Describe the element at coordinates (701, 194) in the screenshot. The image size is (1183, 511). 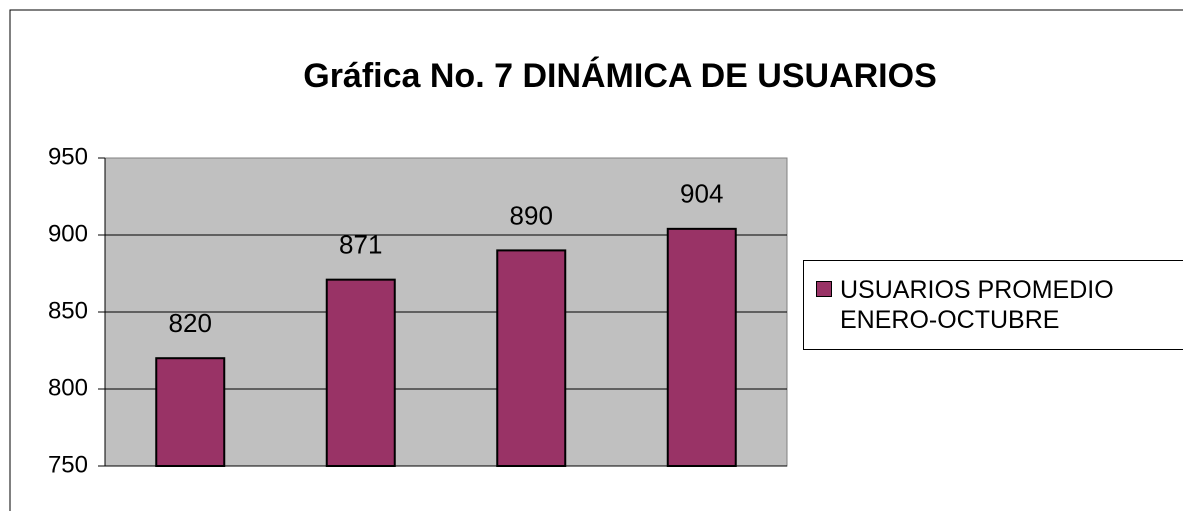
I see `data-label: 904` at that location.